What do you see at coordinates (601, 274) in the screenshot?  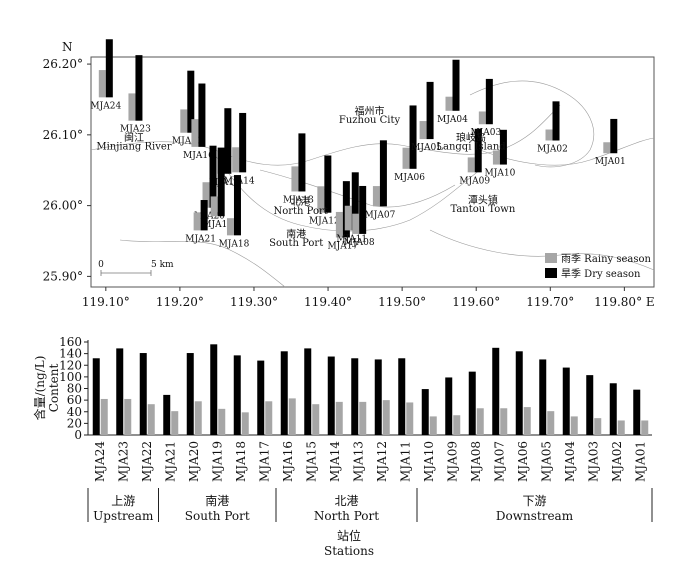 I see `legend-label-dry: 旱季 Dry season` at bounding box center [601, 274].